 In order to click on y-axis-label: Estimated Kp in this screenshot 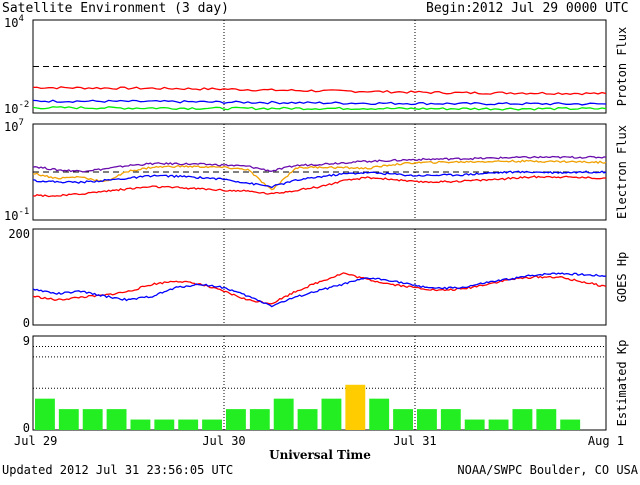, I will do `click(622, 383)`.